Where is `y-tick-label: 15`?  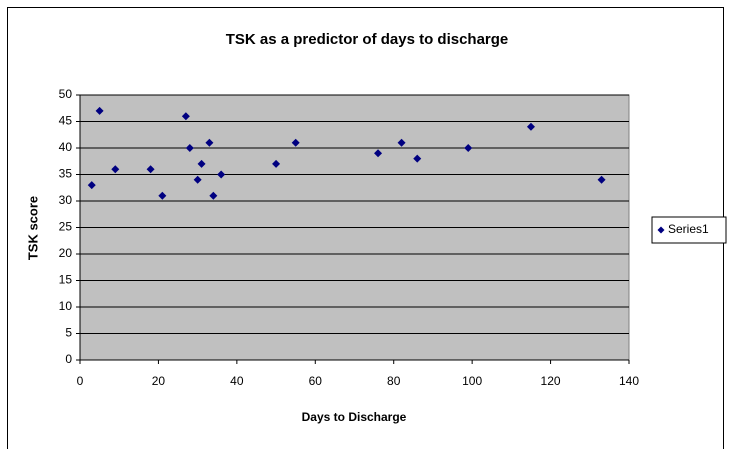
y-tick-label: 15 is located at coordinates (66, 280).